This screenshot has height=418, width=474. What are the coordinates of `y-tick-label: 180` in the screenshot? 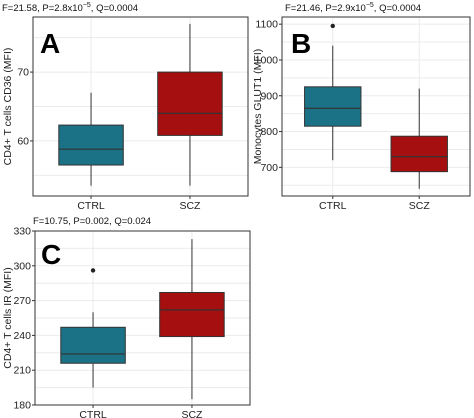 It's located at (22, 406).